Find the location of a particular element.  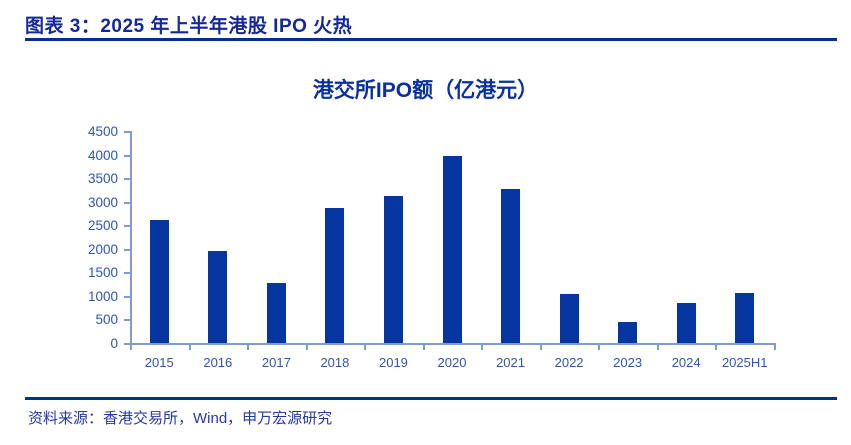

y-axis-label: 1500 is located at coordinates (102, 273).